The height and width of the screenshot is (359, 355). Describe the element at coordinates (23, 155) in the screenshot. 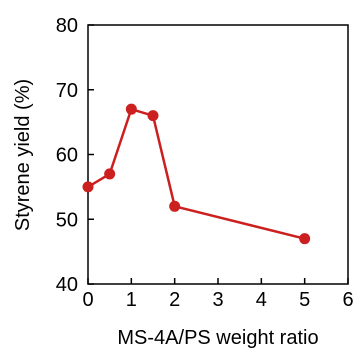

I see `y-axis-label: Styrene yield (%)` at that location.